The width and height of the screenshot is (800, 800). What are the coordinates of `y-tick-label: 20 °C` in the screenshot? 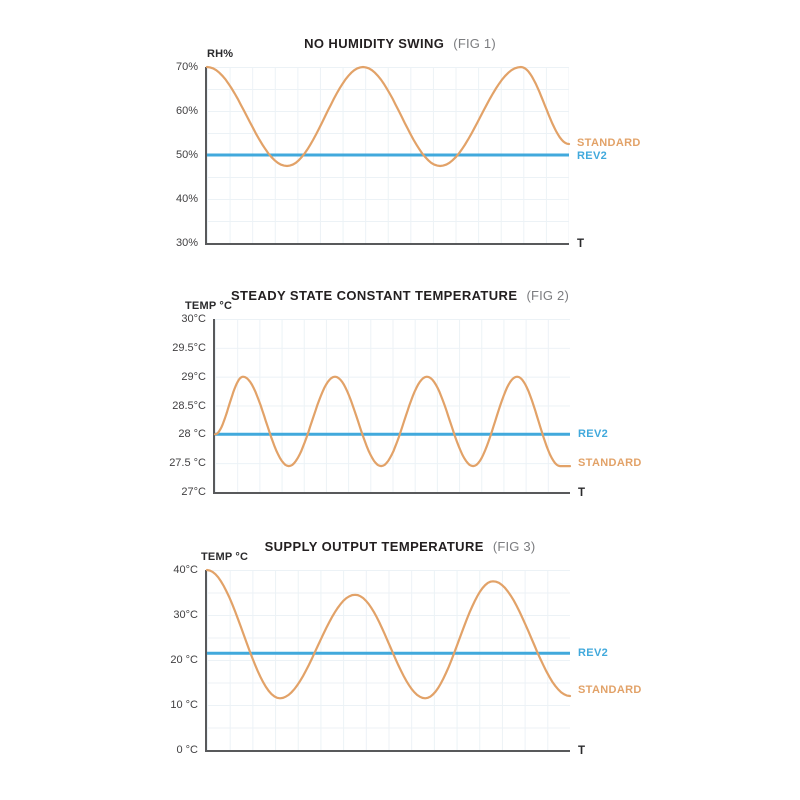 It's located at (184, 660).